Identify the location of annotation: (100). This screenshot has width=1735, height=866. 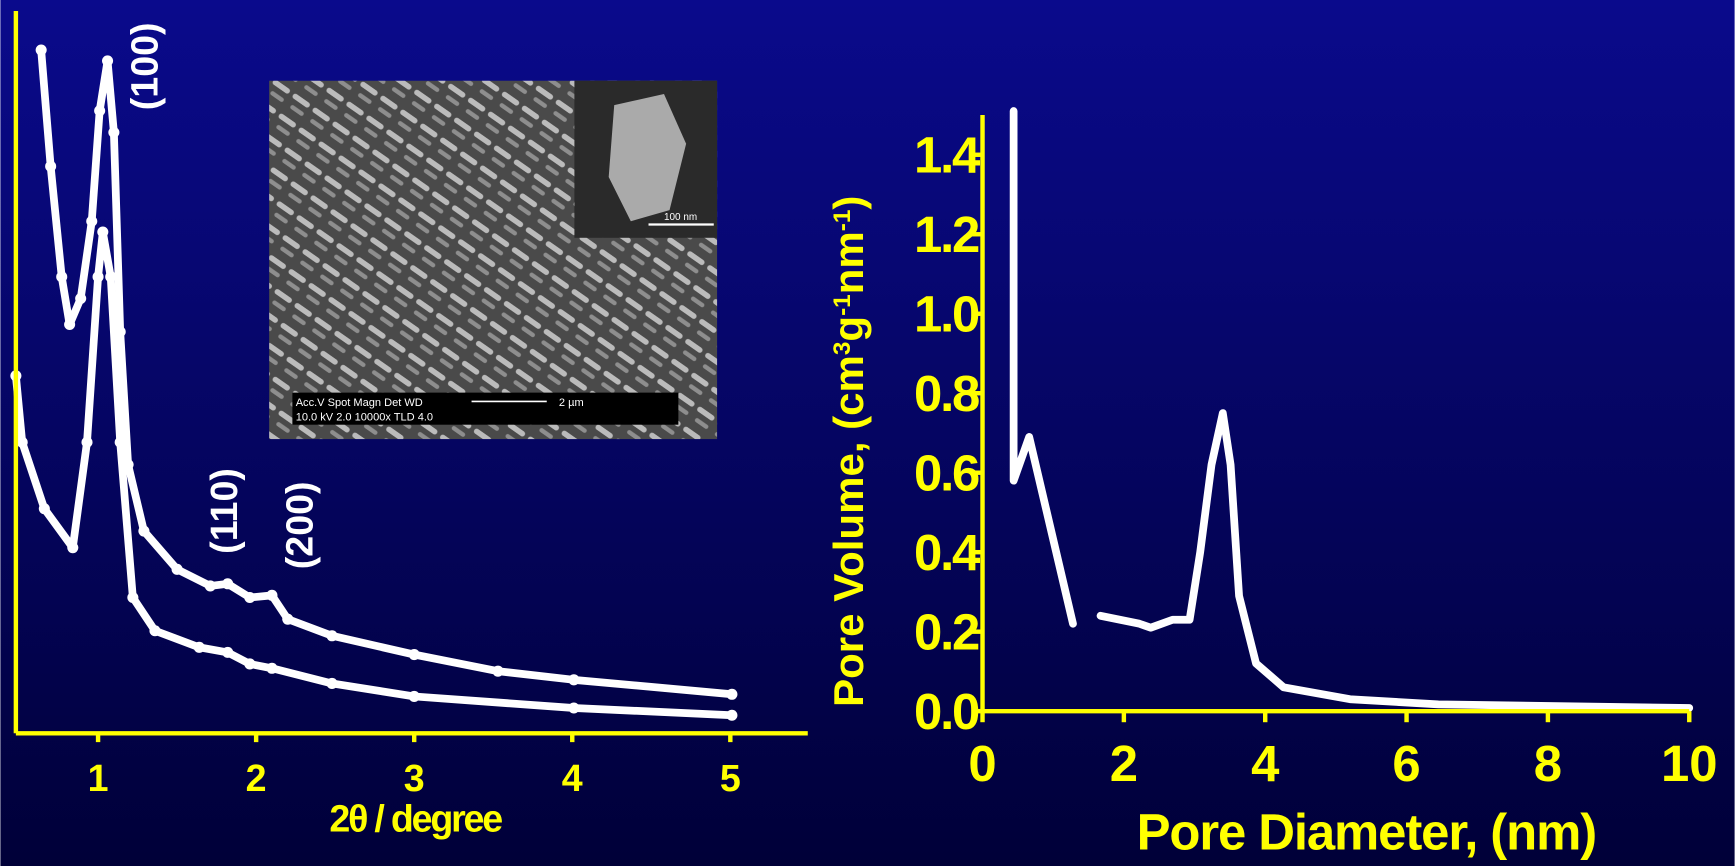
(144, 66).